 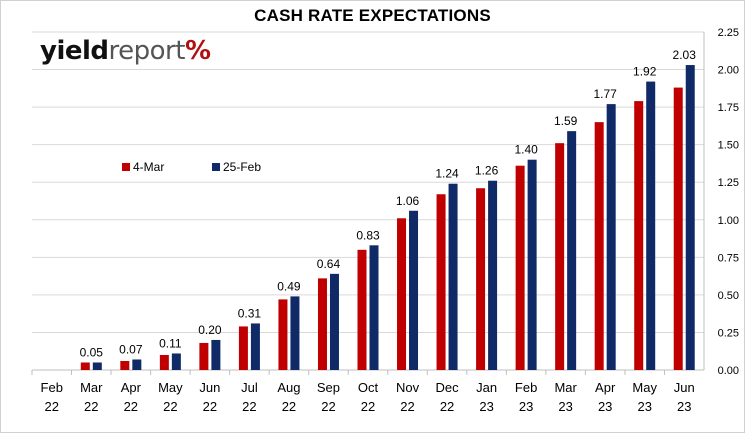 What do you see at coordinates (728, 371) in the screenshot?
I see `y-tick-label: 0.00` at bounding box center [728, 371].